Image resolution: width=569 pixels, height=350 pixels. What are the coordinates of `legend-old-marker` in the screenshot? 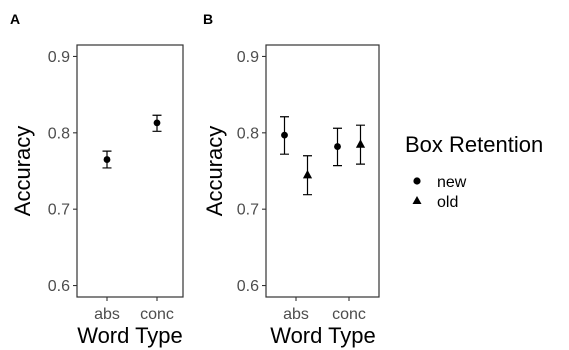 It's located at (417, 200).